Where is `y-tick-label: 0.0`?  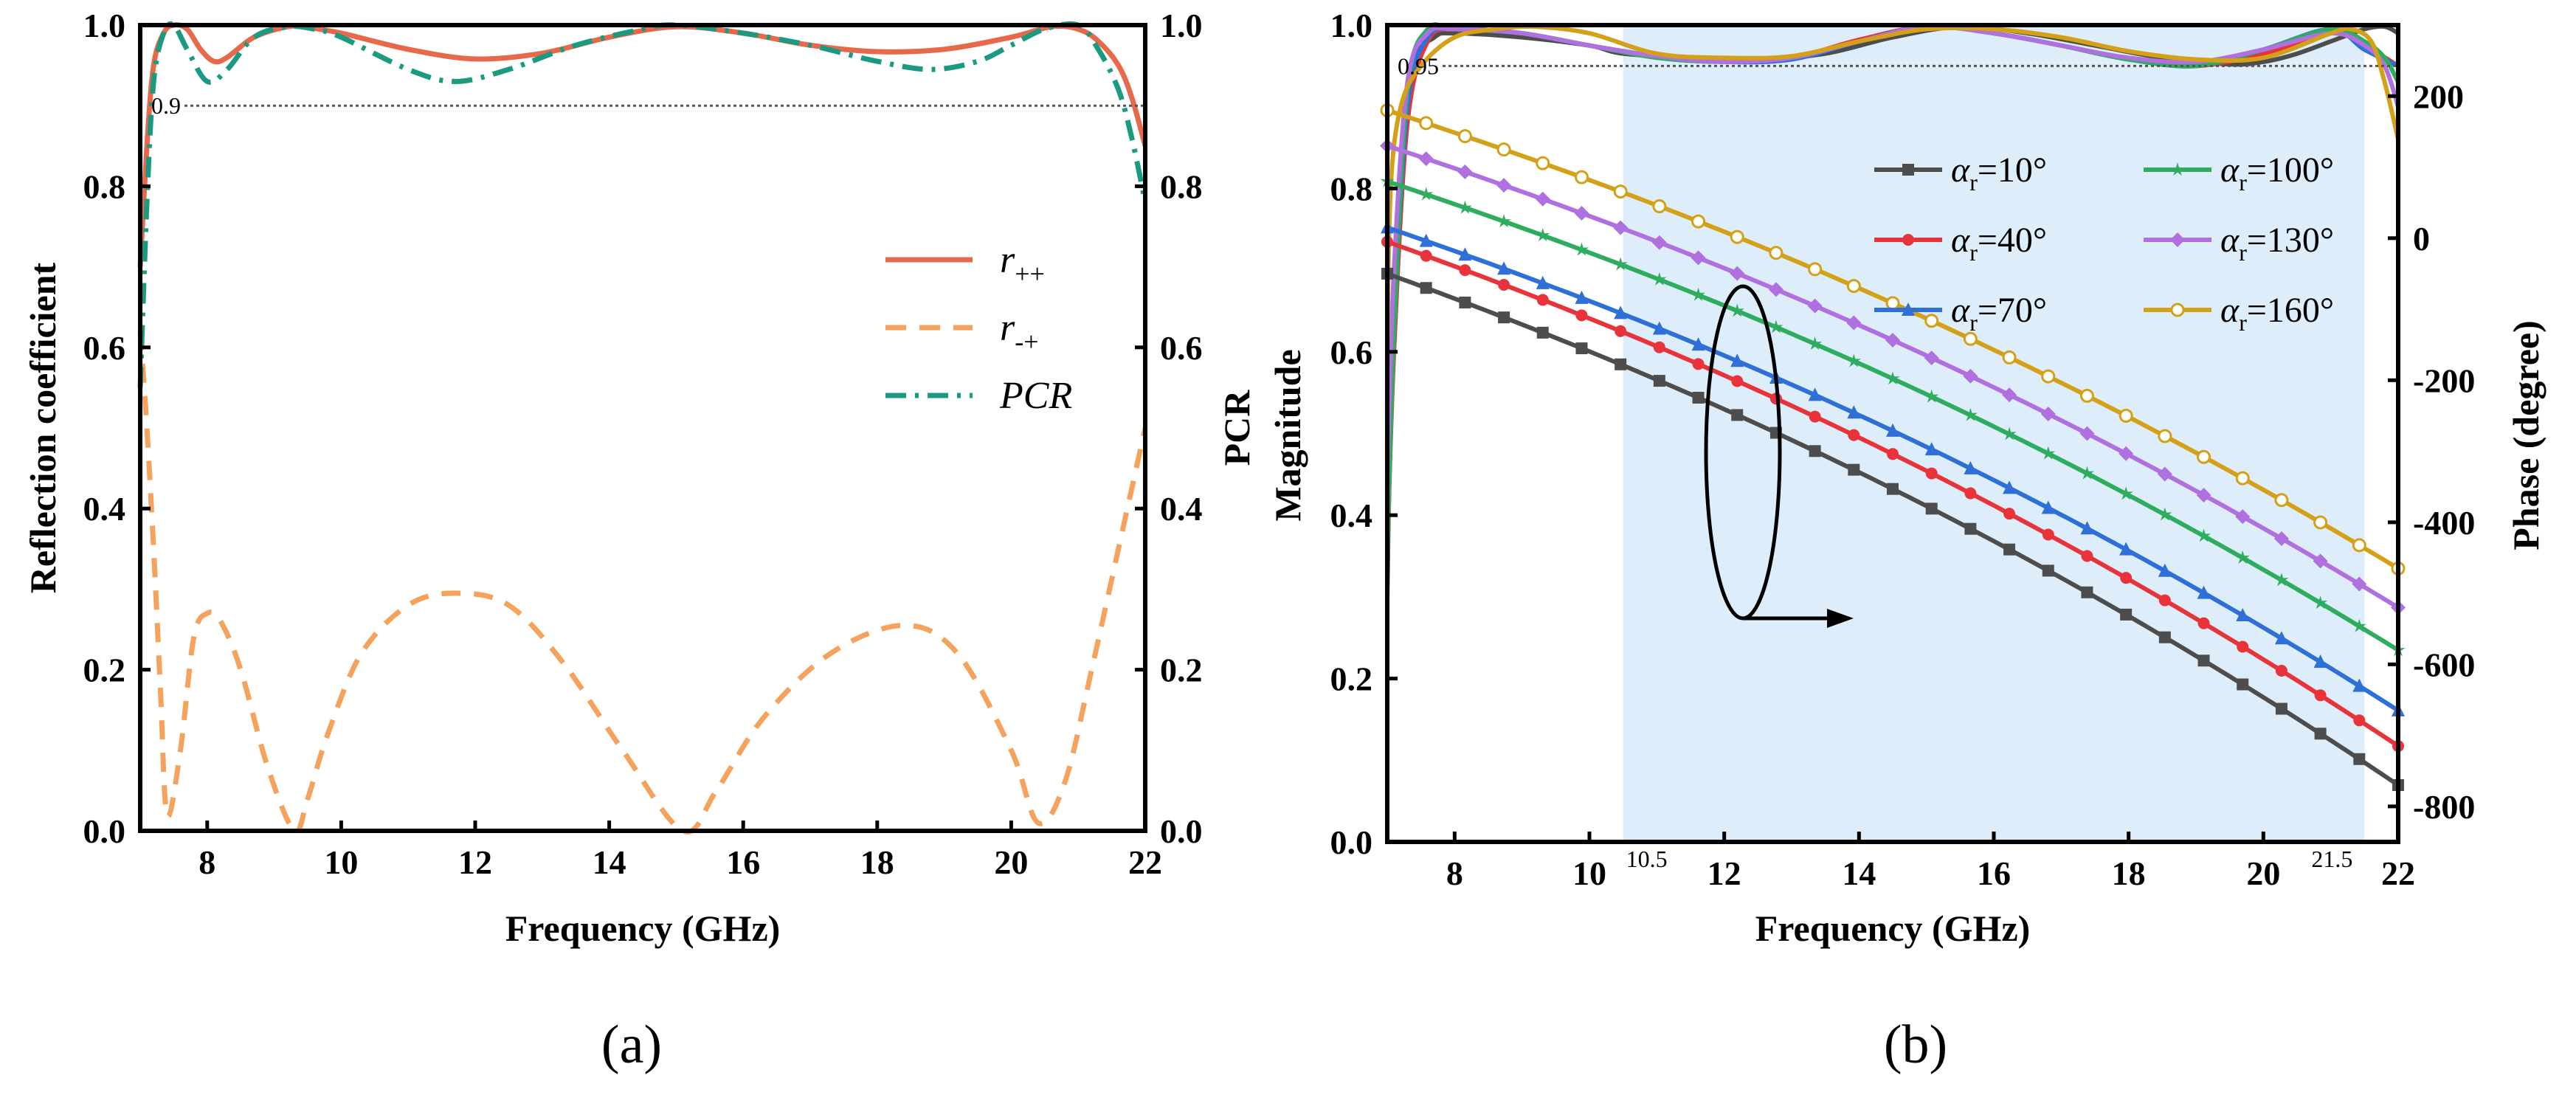 y-tick-label: 0.0 is located at coordinates (1351, 842).